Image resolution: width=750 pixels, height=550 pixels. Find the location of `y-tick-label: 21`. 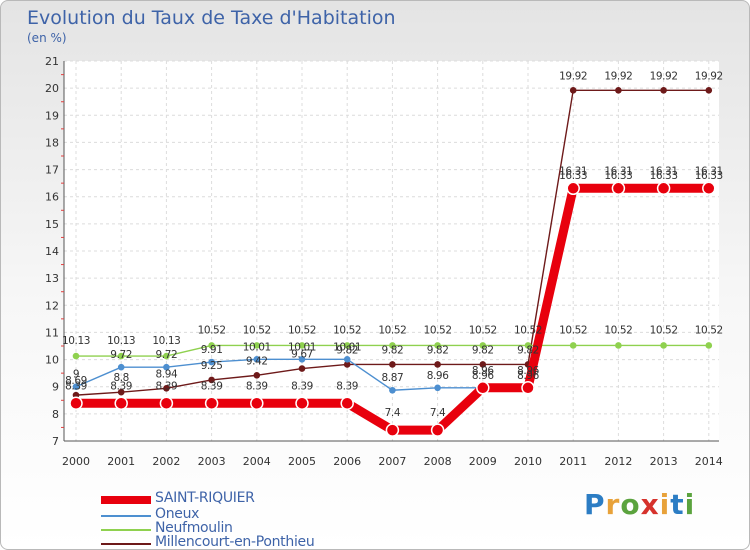

y-tick-label: 21 is located at coordinates (52, 61).